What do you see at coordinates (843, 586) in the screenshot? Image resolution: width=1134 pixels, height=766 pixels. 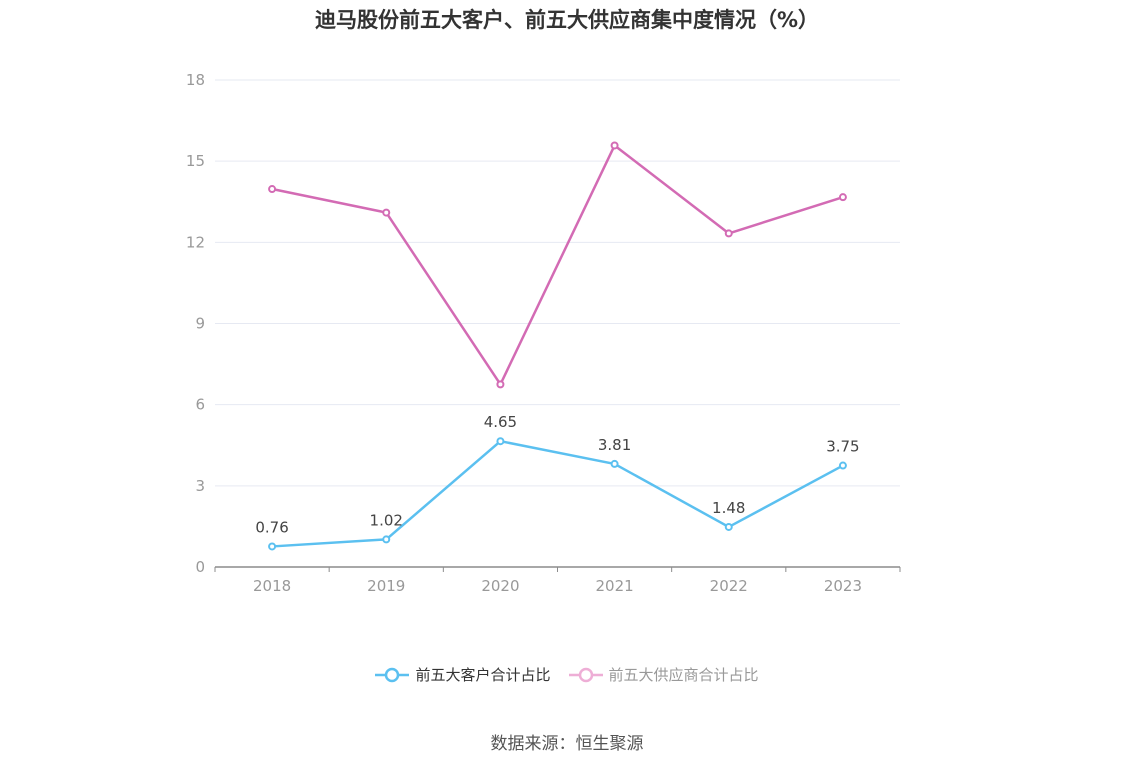 I see `x-tick-label: 2023` at bounding box center [843, 586].